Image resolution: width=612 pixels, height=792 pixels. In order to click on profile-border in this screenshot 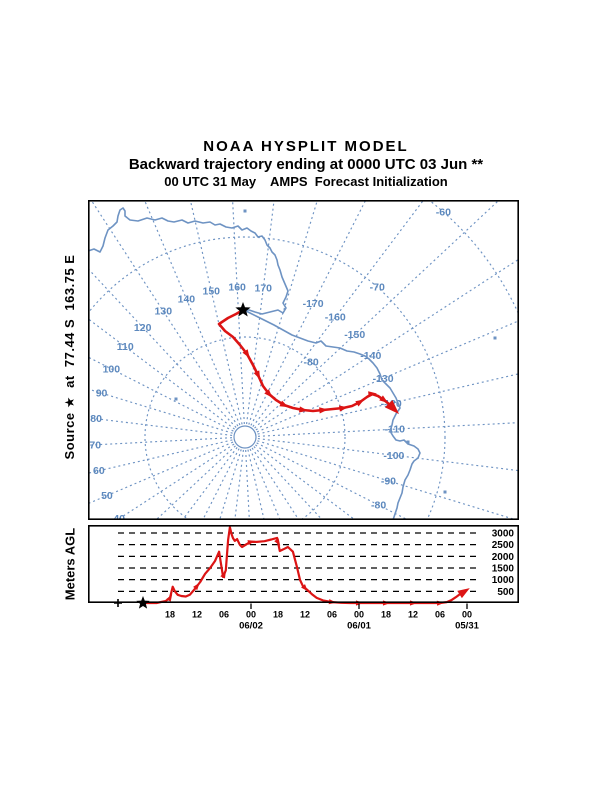, I will do `click(303, 563)`.